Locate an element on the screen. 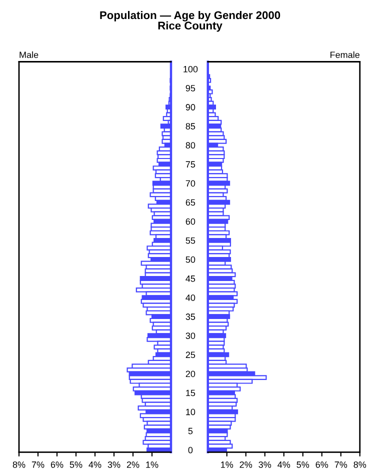  y-tick-label: 90 is located at coordinates (191, 107).